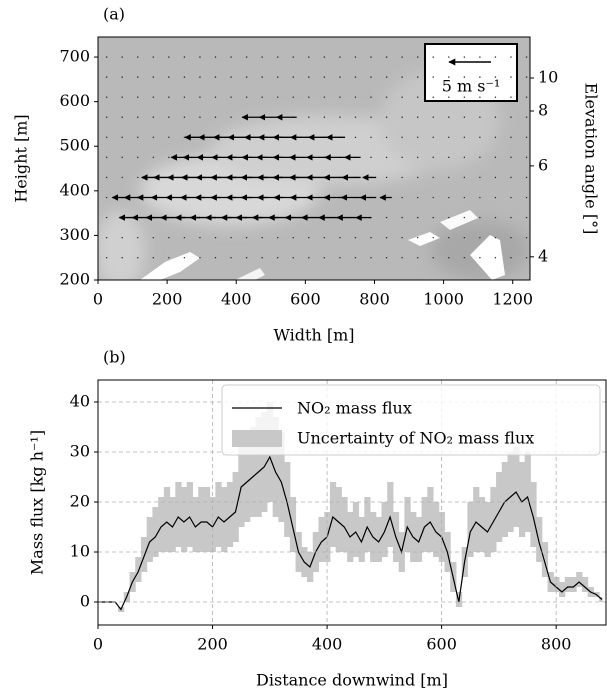  Describe the element at coordinates (80, 551) in the screenshot. I see `y-tick-label: 10` at that location.